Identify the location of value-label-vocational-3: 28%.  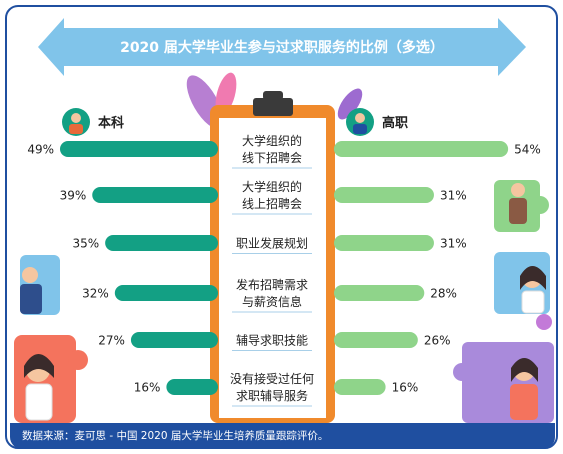
(443, 294).